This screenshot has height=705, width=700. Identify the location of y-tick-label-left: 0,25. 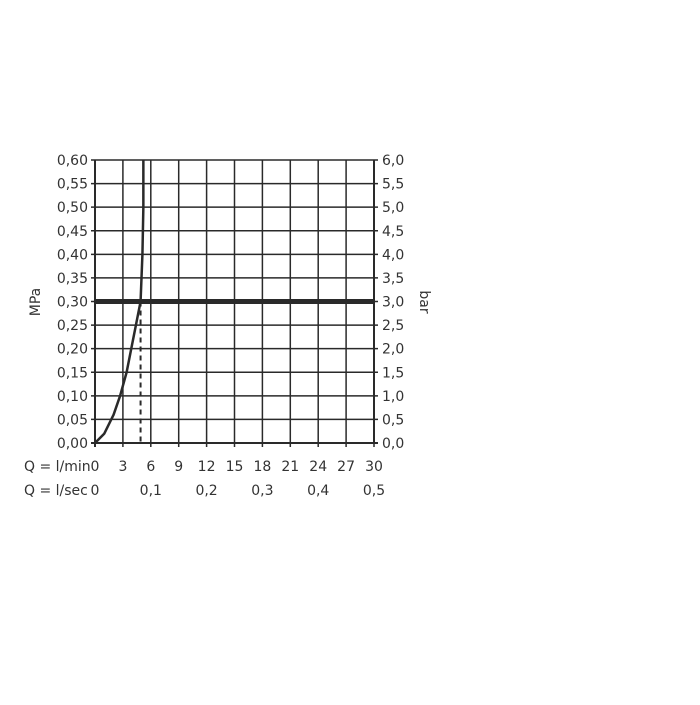
(72, 326).